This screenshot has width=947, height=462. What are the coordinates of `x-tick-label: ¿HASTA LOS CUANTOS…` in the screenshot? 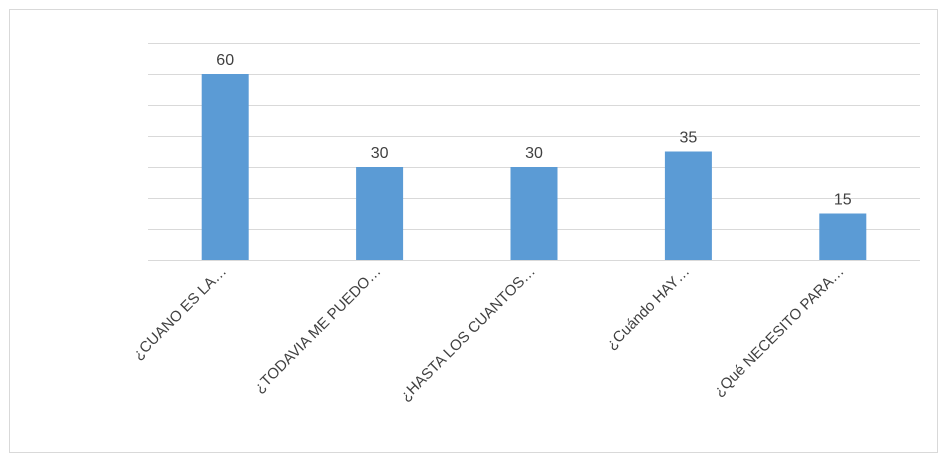 It's located at (468, 334).